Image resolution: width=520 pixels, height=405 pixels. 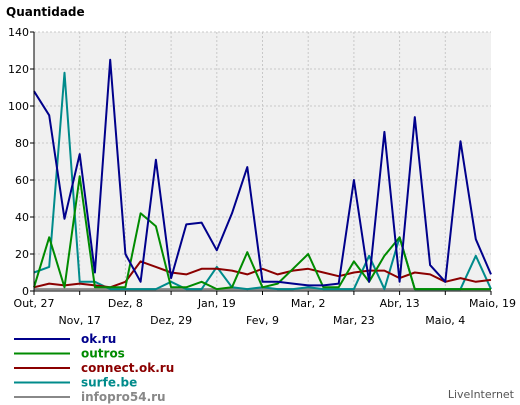 What do you see at coordinates (45, 12) in the screenshot?
I see `chart-title: Quantidade` at bounding box center [45, 12].